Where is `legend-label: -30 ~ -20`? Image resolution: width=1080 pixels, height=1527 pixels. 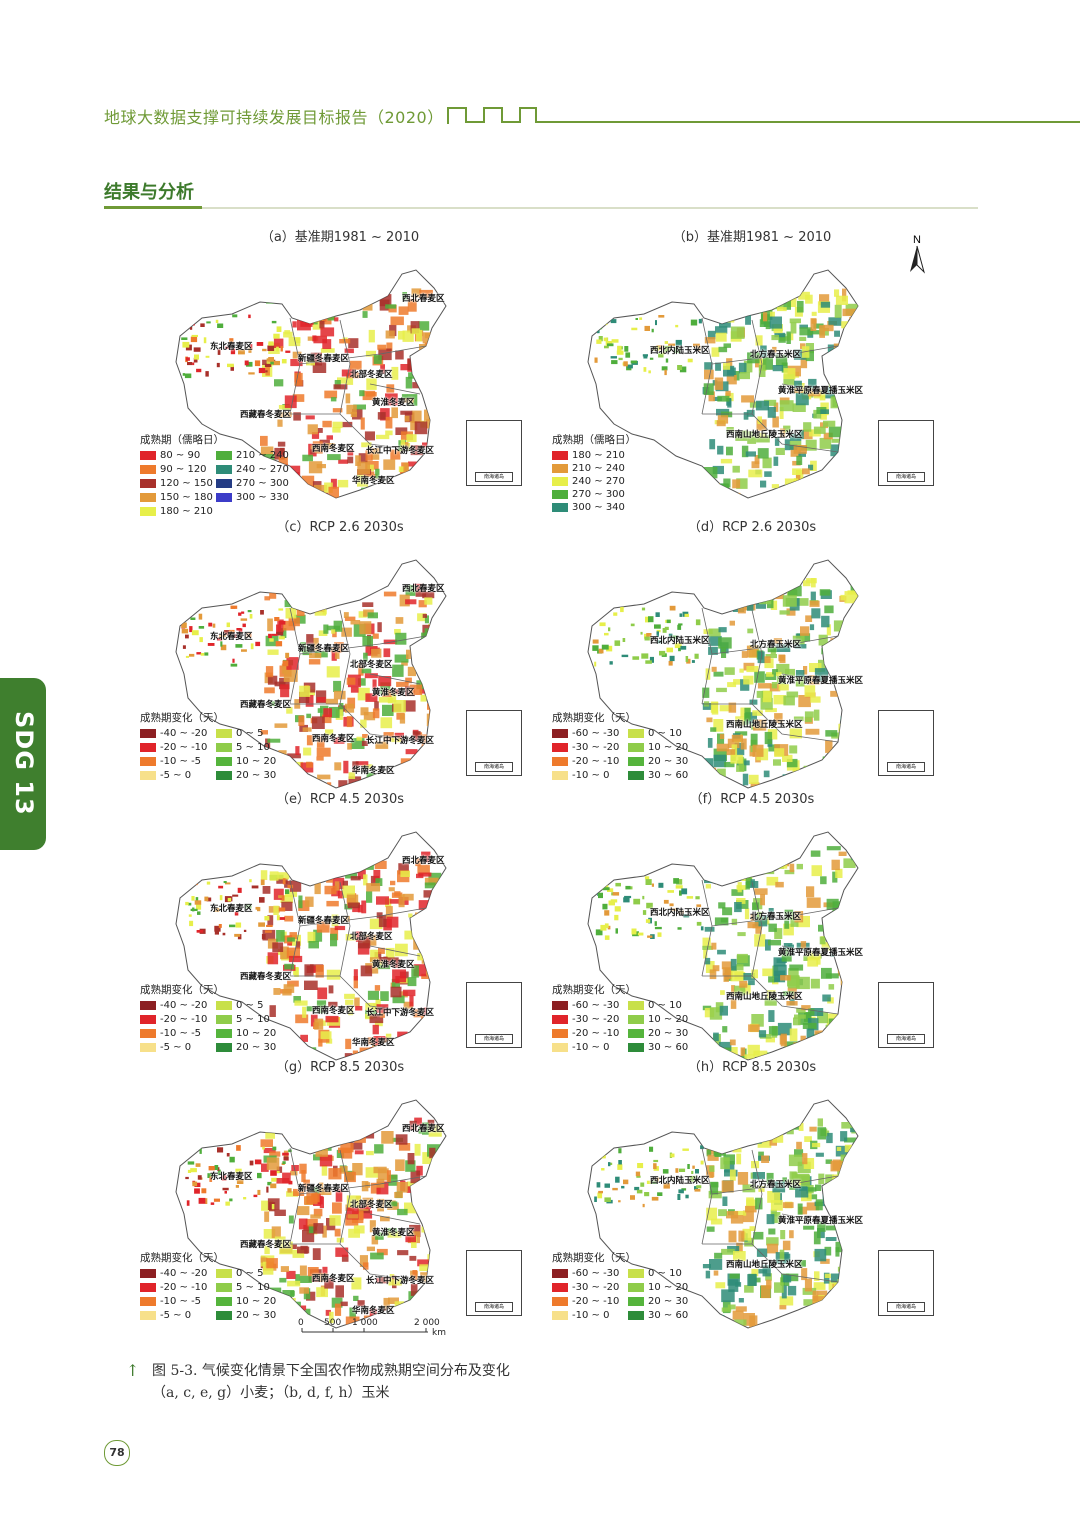 legend-label: -30 ~ -20 is located at coordinates (596, 747).